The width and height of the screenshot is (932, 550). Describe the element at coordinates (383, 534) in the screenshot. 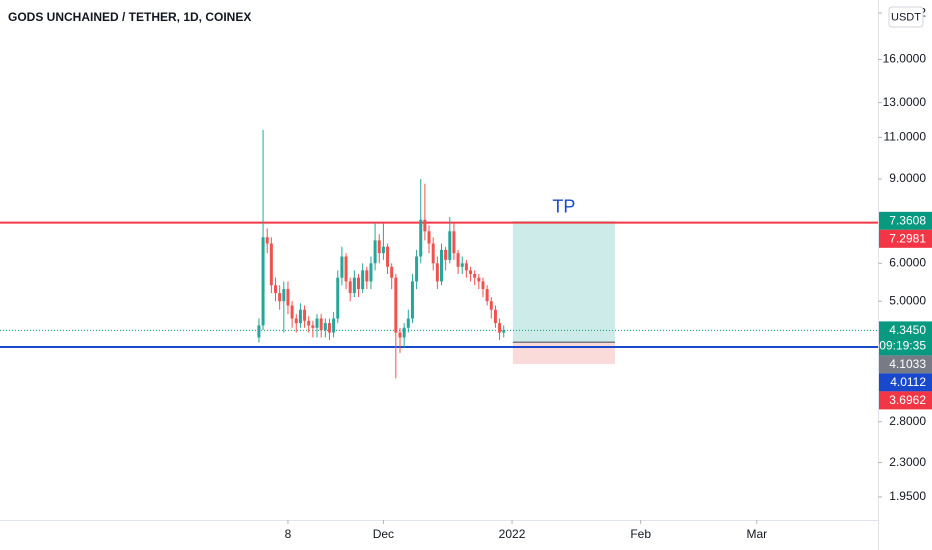

I see `x-tick-label: Dec` at that location.